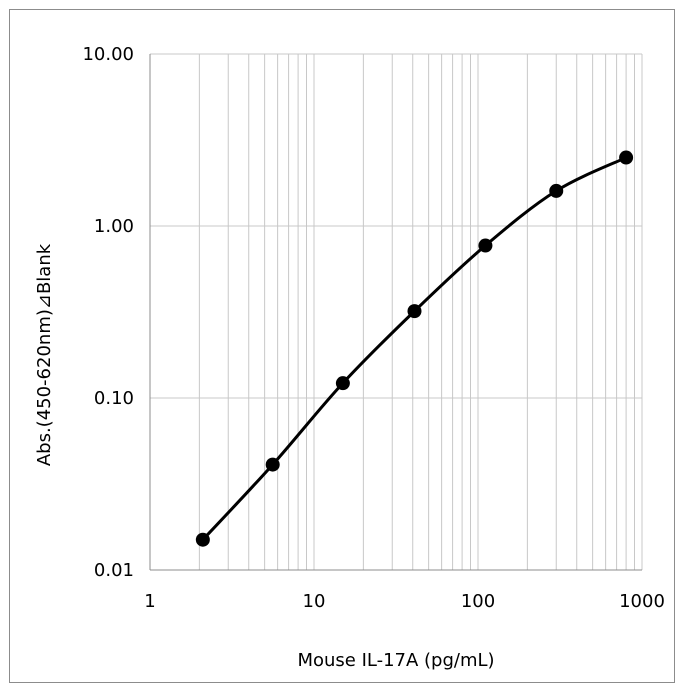  Describe the element at coordinates (108, 54) in the screenshot. I see `y-tick-label: 10.00` at that location.